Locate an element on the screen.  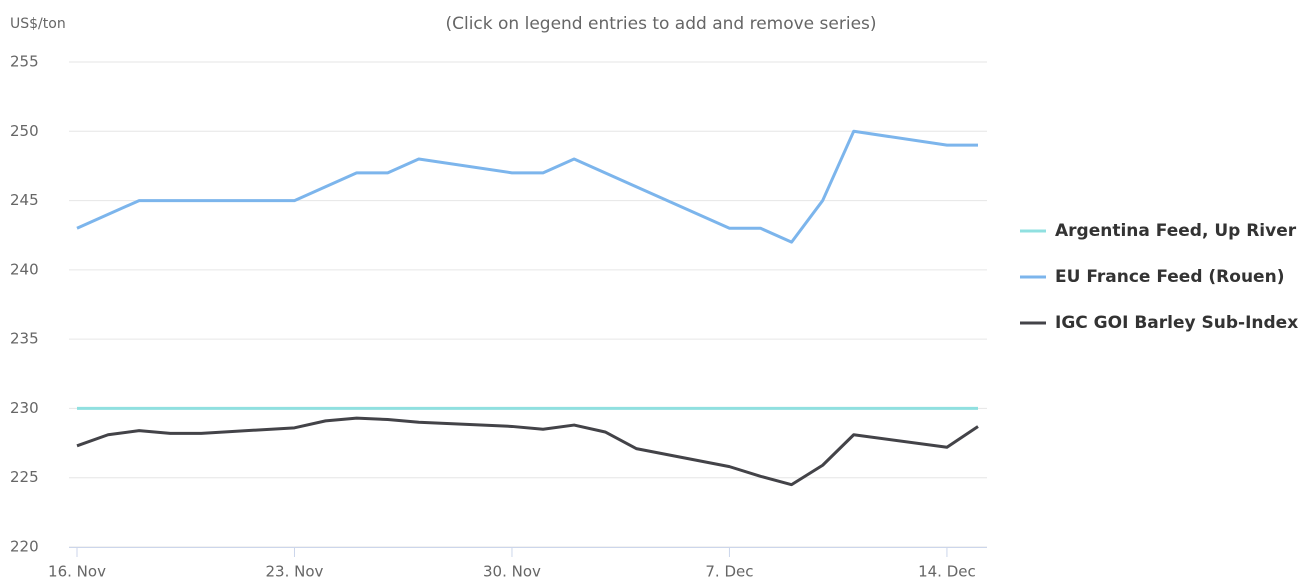
y-axis-label: US$/ton is located at coordinates (38, 24).